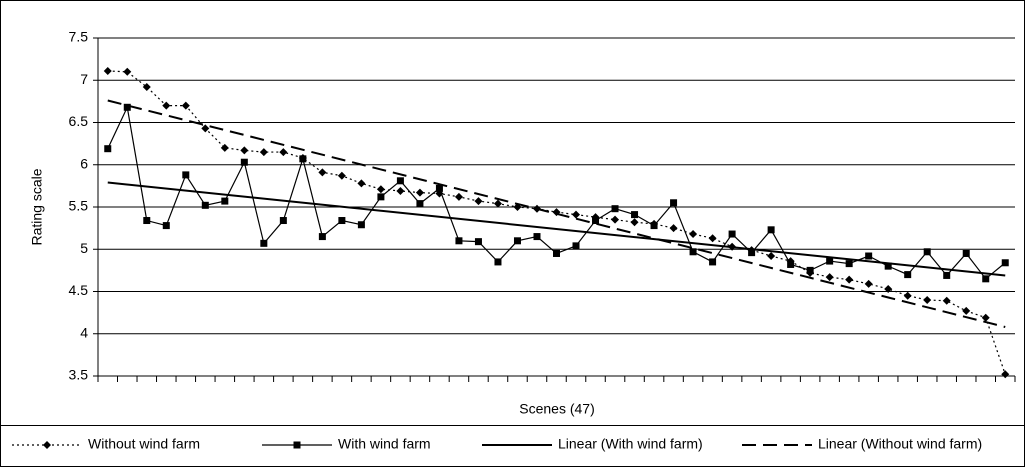 The height and width of the screenshot is (467, 1025). Describe the element at coordinates (900, 444) in the screenshot. I see `legend-label: Linear (Without wind farm)` at that location.